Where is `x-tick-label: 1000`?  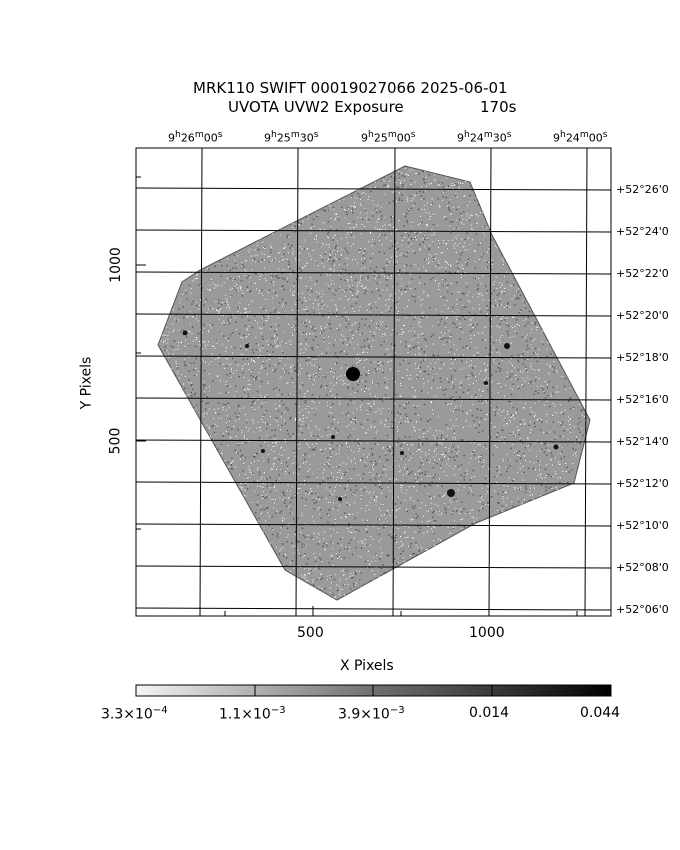
x-tick-label: 1000 is located at coordinates (487, 633).